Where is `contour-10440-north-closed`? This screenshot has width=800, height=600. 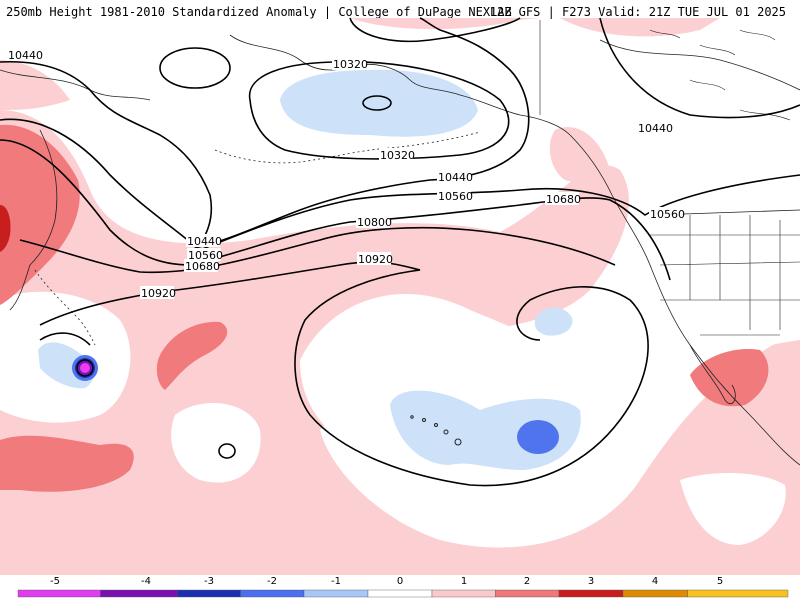
contour-10440-north-closed is located at coordinates (195, 68).